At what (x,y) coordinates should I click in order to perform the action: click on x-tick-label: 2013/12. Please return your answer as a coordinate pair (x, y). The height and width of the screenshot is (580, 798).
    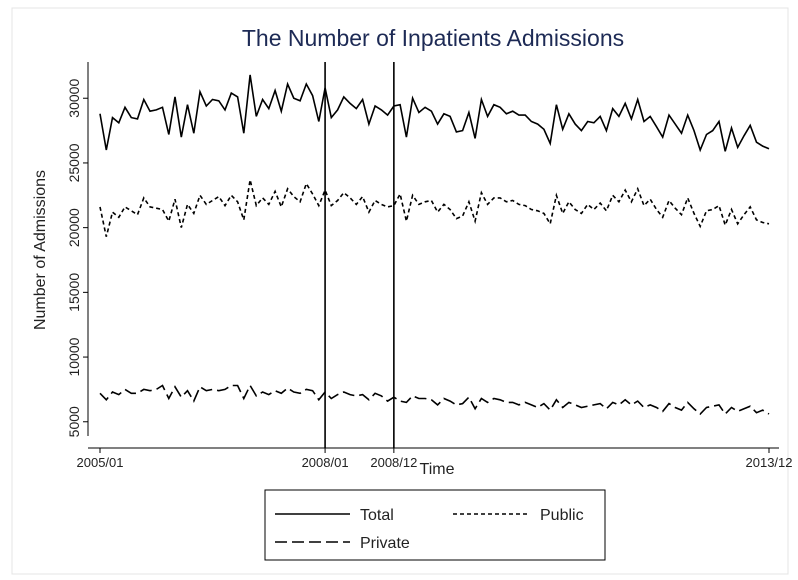
    Looking at the image, I should click on (769, 462).